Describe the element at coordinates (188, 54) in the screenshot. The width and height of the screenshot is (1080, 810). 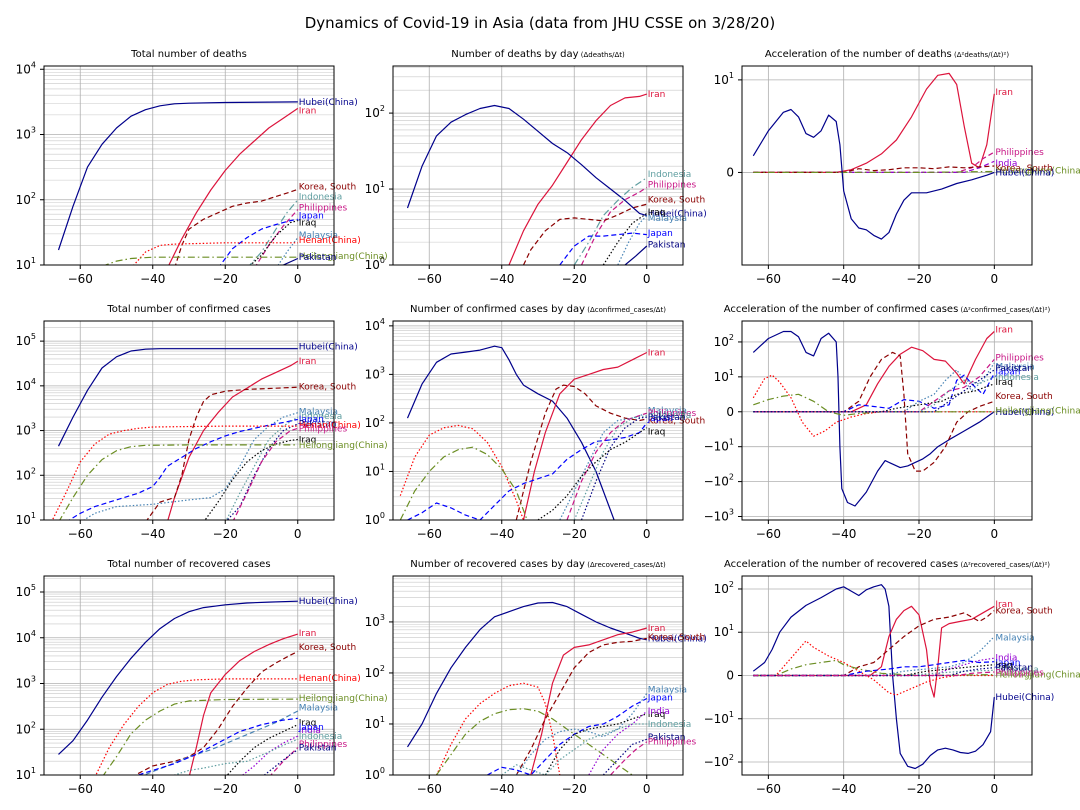
I see `subplot-title: Total number of deaths` at that location.